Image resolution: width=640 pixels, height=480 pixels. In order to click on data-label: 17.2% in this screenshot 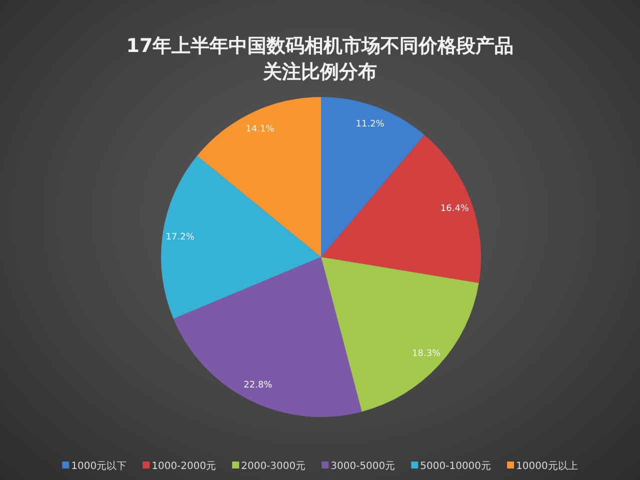, I will do `click(180, 237)`.